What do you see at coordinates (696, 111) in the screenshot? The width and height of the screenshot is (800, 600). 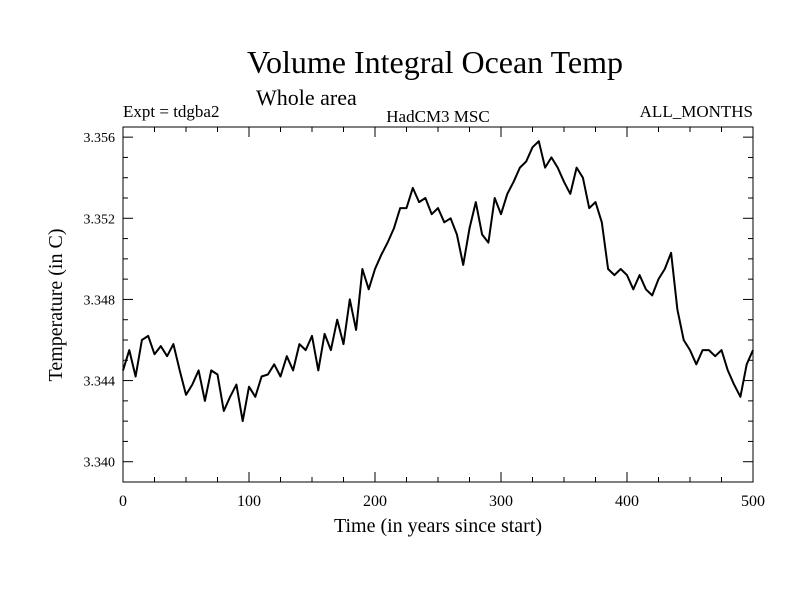 I see `annotation-right: ALL_MONTHS` at bounding box center [696, 111].